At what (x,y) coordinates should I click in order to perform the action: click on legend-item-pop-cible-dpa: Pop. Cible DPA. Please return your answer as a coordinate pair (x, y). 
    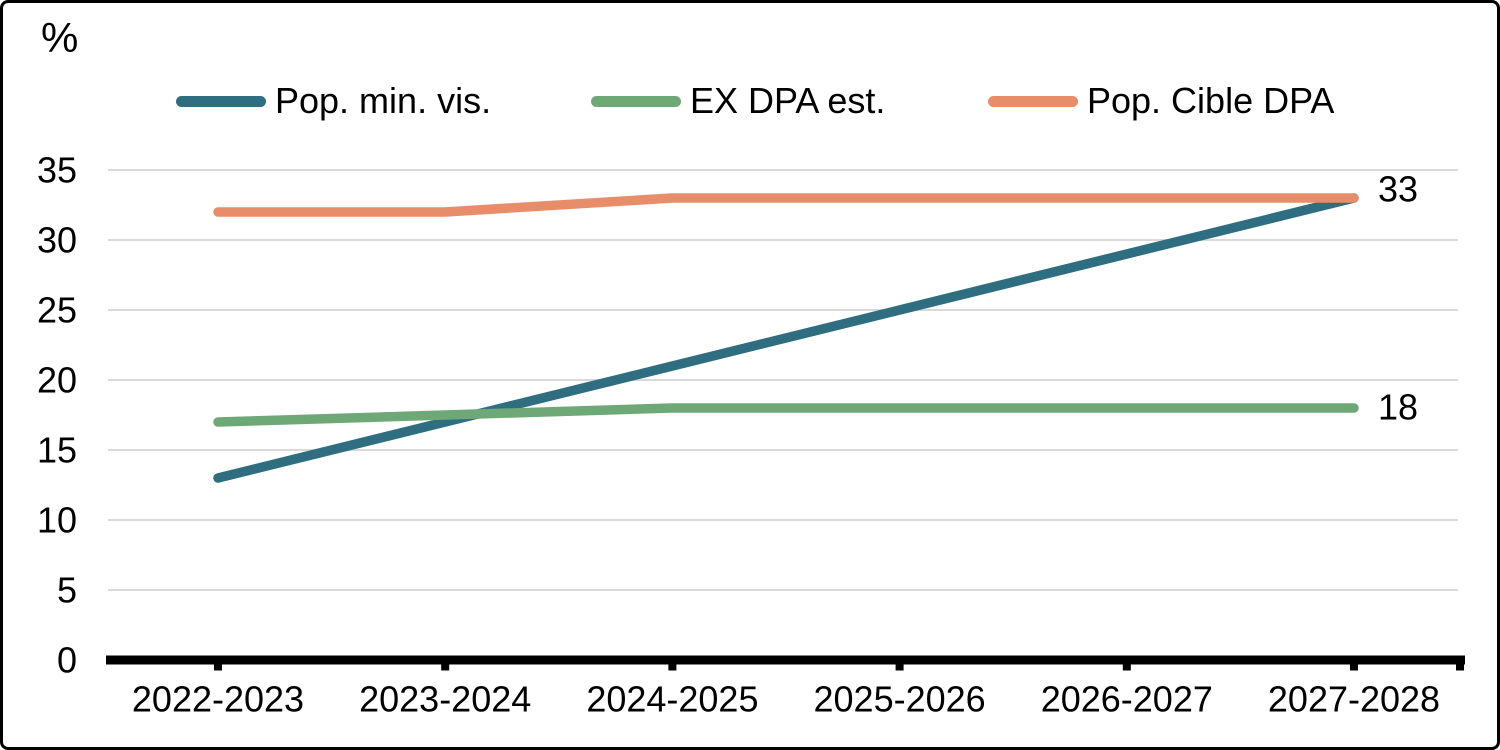
    Looking at the image, I should click on (1161, 101).